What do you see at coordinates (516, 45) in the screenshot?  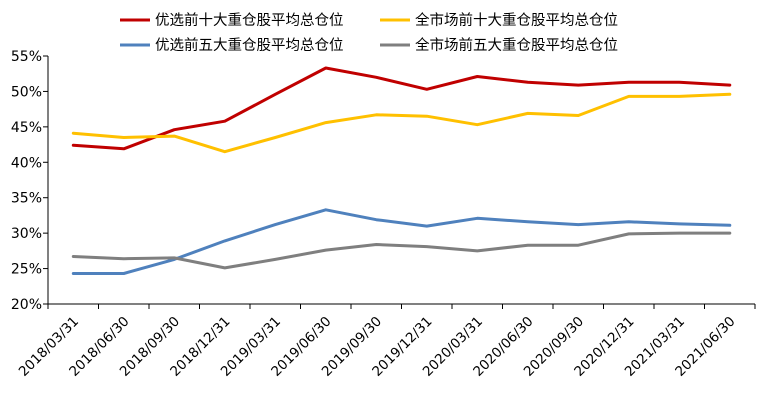 I see `legend-label: 全市场前五大重仓股平均总仓位` at bounding box center [516, 45].